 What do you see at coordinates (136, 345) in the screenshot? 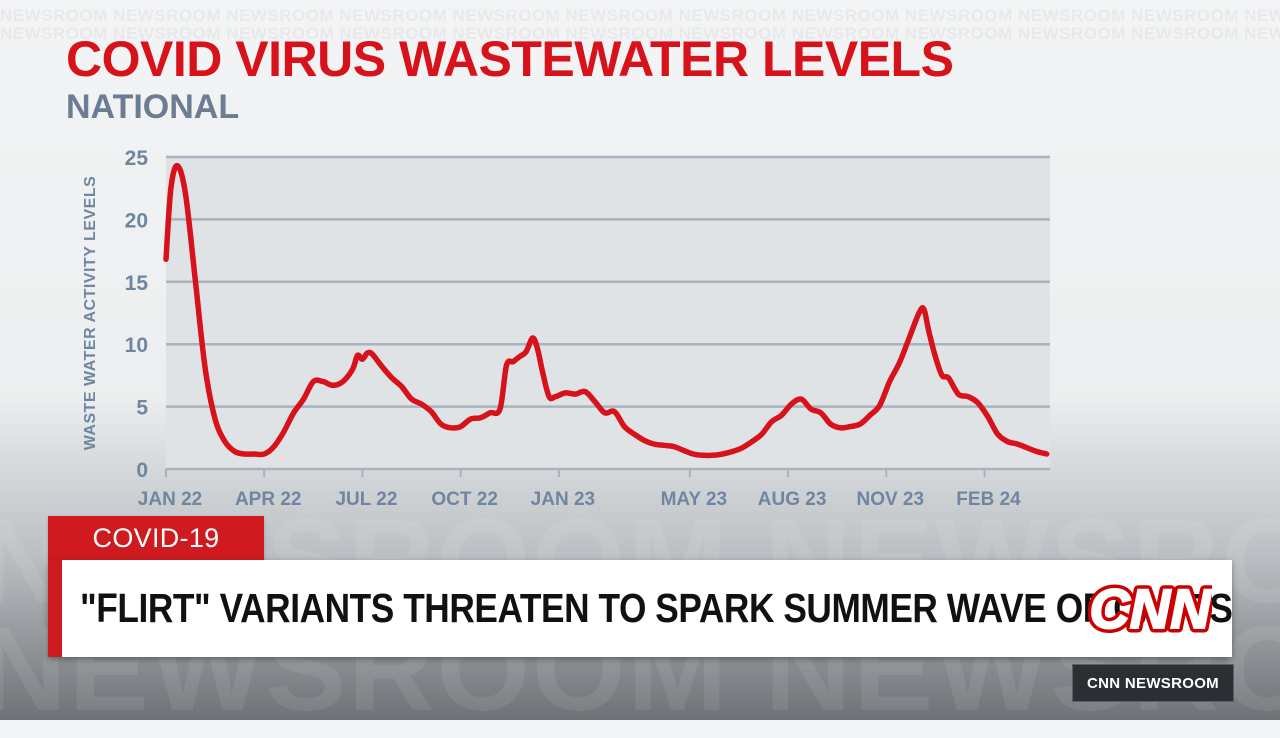
I see `y-tick-label: 10` at bounding box center [136, 345].